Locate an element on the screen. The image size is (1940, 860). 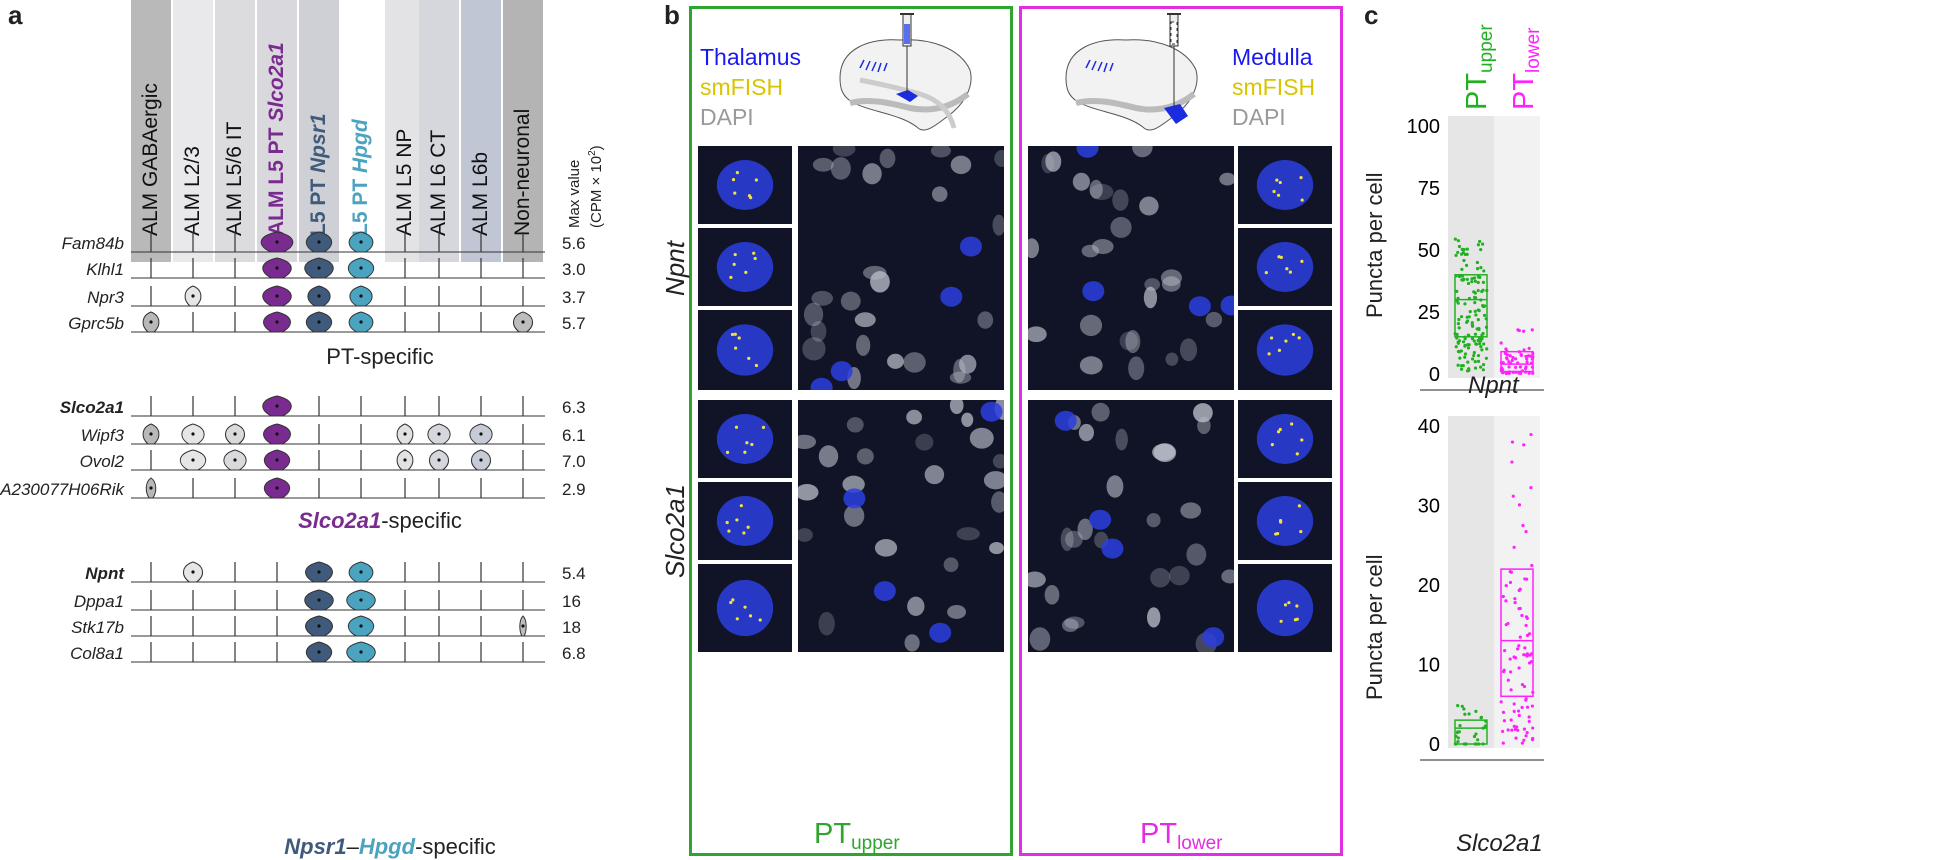
column-header: ALM L6b is located at coordinates (481, 131).